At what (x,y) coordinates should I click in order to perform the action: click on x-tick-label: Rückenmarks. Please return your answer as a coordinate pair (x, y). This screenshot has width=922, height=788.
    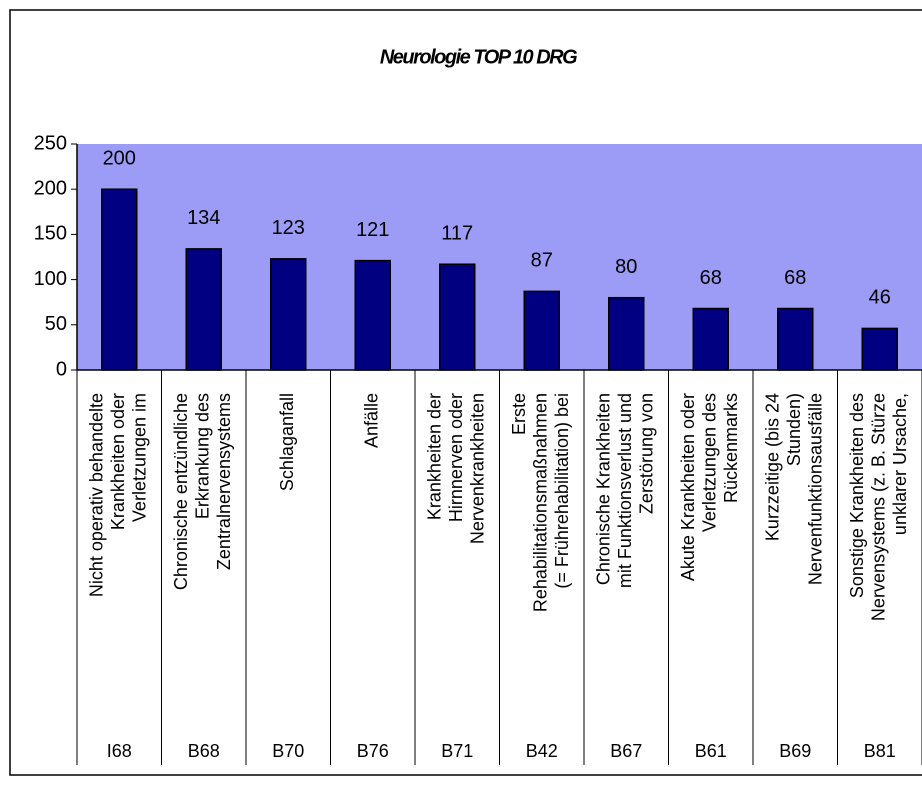
    Looking at the image, I should click on (731, 448).